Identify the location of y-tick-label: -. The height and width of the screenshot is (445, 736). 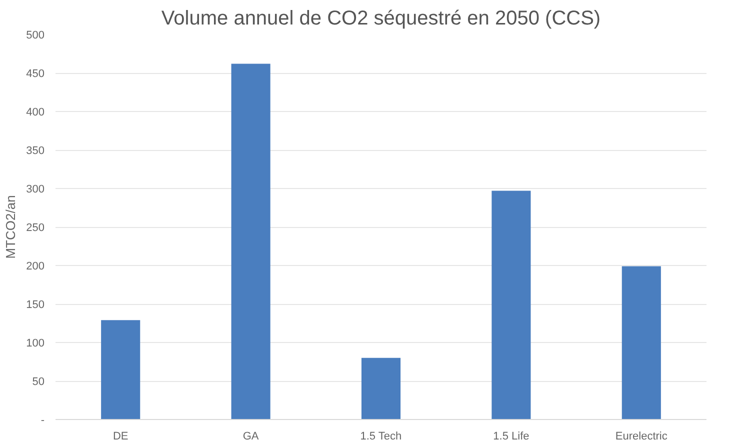
(42, 420).